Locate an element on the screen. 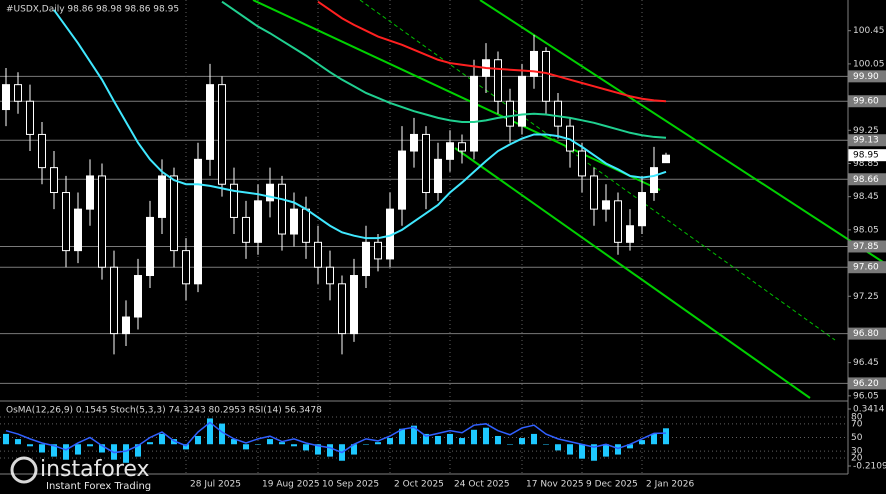 This screenshot has height=494, width=886. current-price-label: 98.95 is located at coordinates (866, 156).